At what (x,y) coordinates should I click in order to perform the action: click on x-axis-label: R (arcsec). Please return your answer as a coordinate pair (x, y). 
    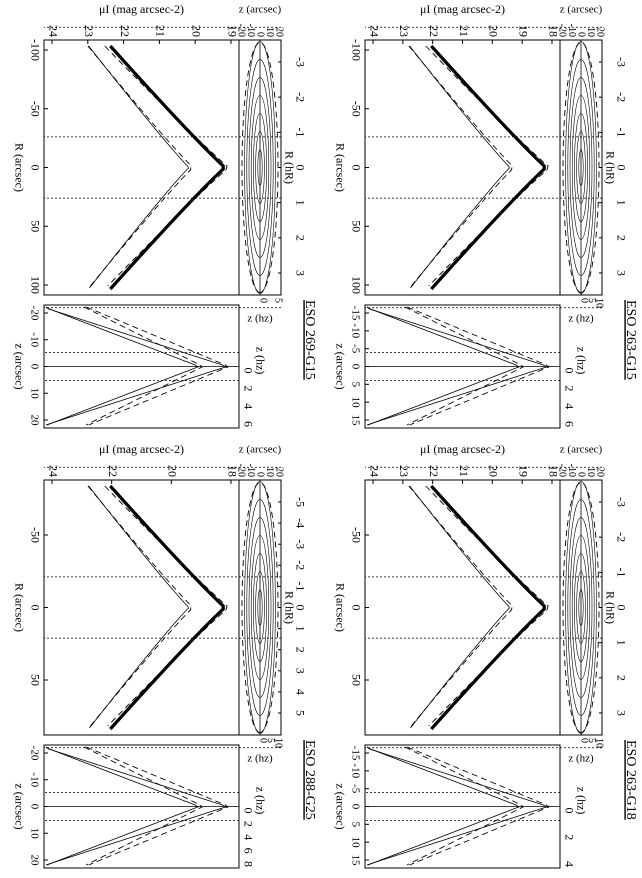
    Looking at the image, I should click on (340, 167).